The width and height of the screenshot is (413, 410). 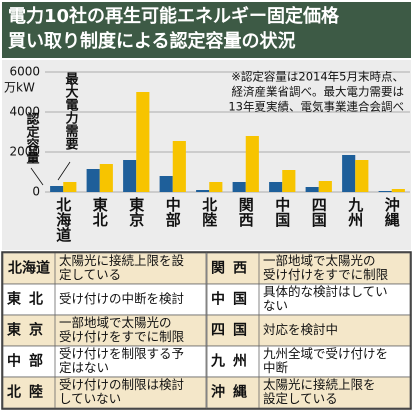 What do you see at coordinates (355, 212) in the screenshot?
I see `x-tick-label: 九州` at bounding box center [355, 212].